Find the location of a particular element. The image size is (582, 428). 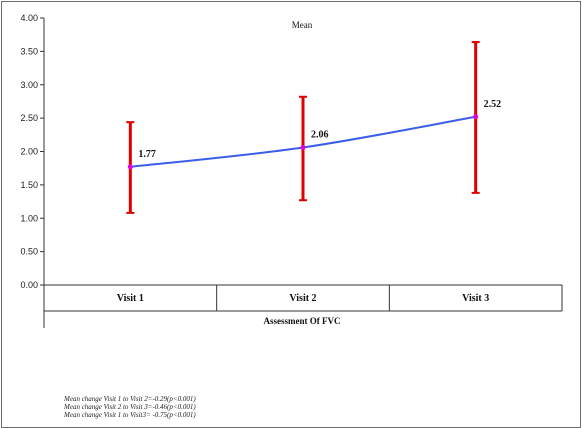

data-label: 1.77 is located at coordinates (147, 154).